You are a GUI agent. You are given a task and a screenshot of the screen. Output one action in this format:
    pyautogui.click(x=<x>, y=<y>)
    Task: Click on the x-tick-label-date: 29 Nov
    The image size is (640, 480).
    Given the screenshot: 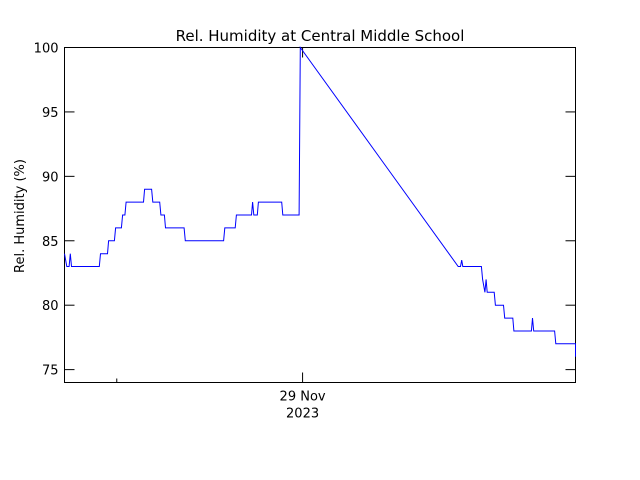 What is the action you would take?
    pyautogui.click(x=303, y=397)
    